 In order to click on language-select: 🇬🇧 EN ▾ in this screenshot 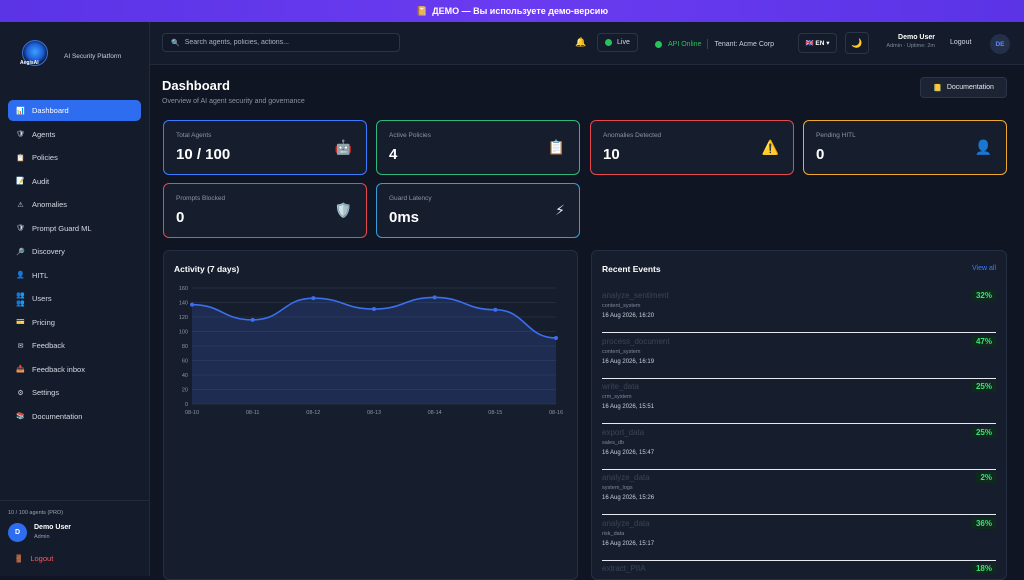, I will do `click(817, 43)`.